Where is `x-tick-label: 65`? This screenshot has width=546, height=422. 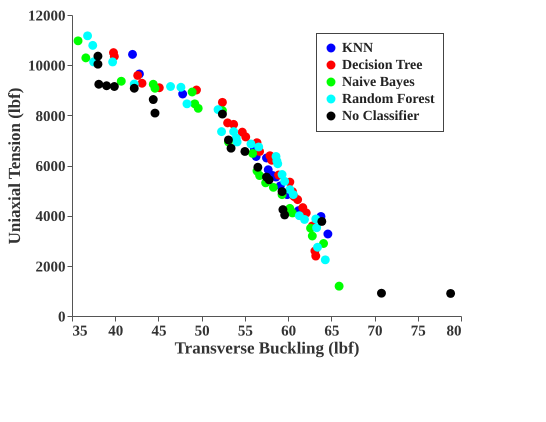 x-tick-label: 65 is located at coordinates (332, 332).